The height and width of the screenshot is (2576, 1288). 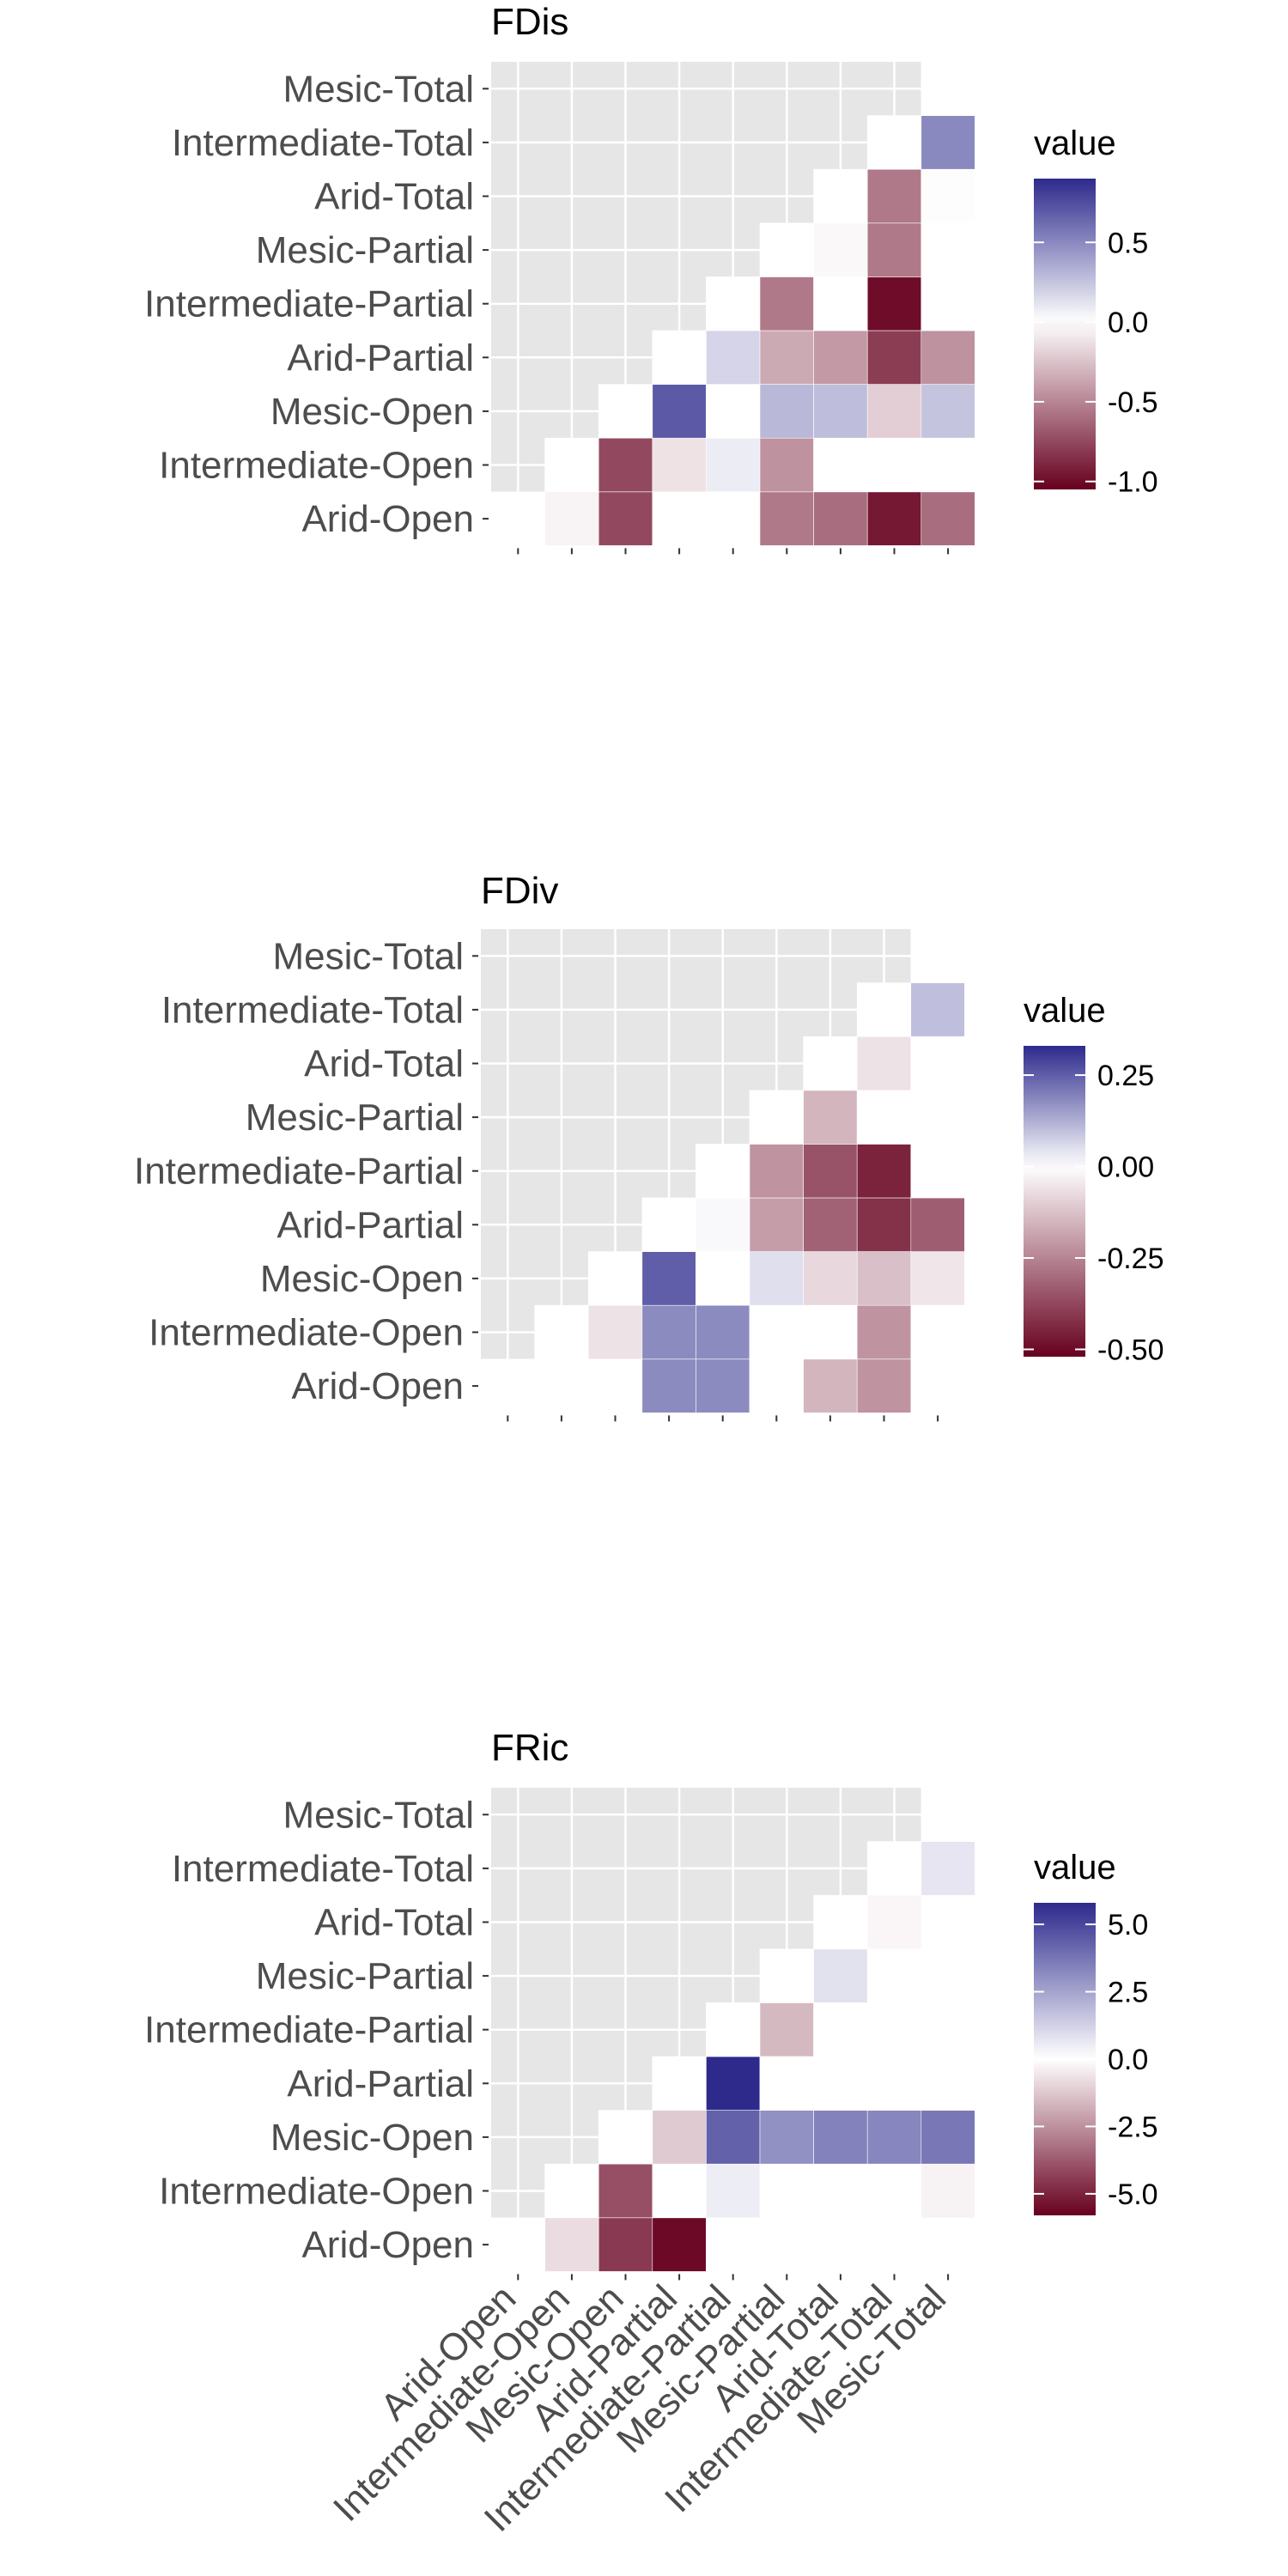 What do you see at coordinates (365, 1976) in the screenshot?
I see `y-tick-label: Mesic-Partial` at bounding box center [365, 1976].